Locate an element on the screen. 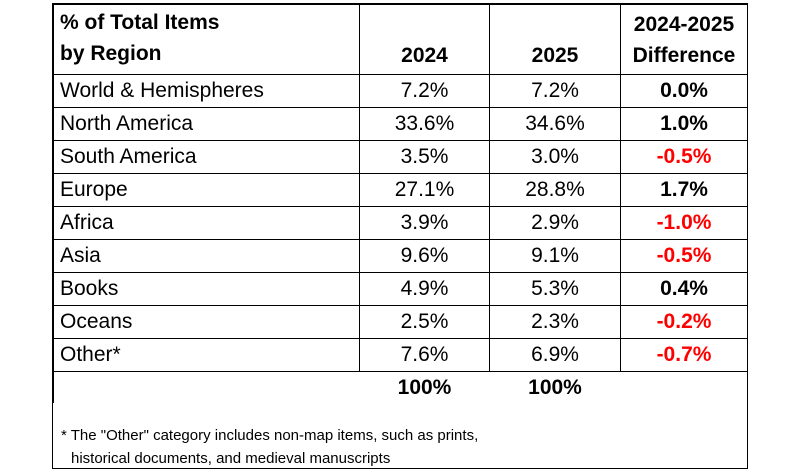  value-2025-cell: 2.9% is located at coordinates (555, 223).